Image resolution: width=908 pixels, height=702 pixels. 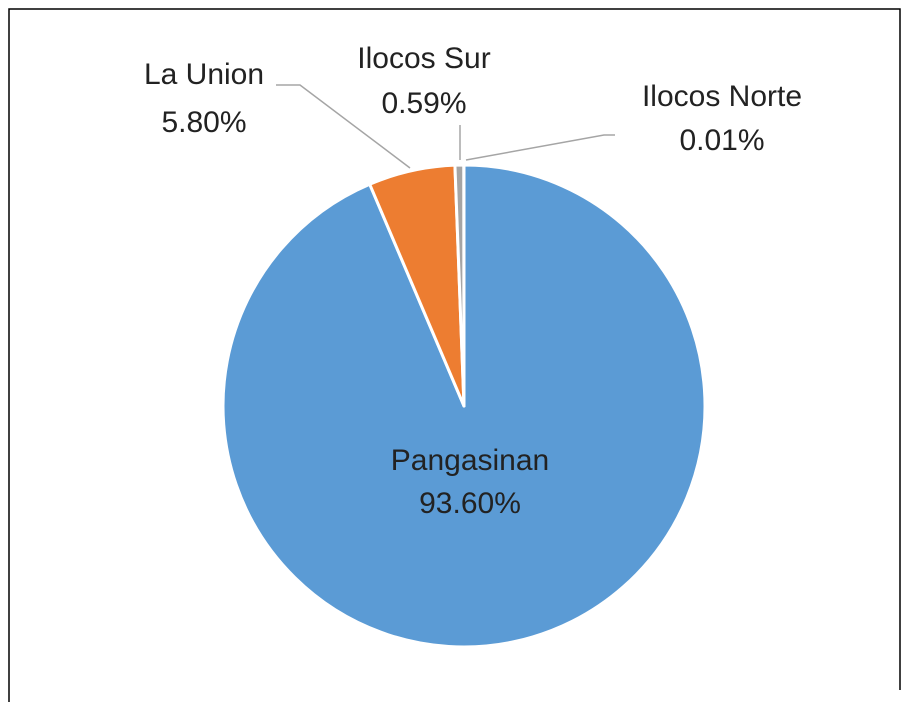 What do you see at coordinates (470, 460) in the screenshot?
I see `category-label: Pangasinan` at bounding box center [470, 460].